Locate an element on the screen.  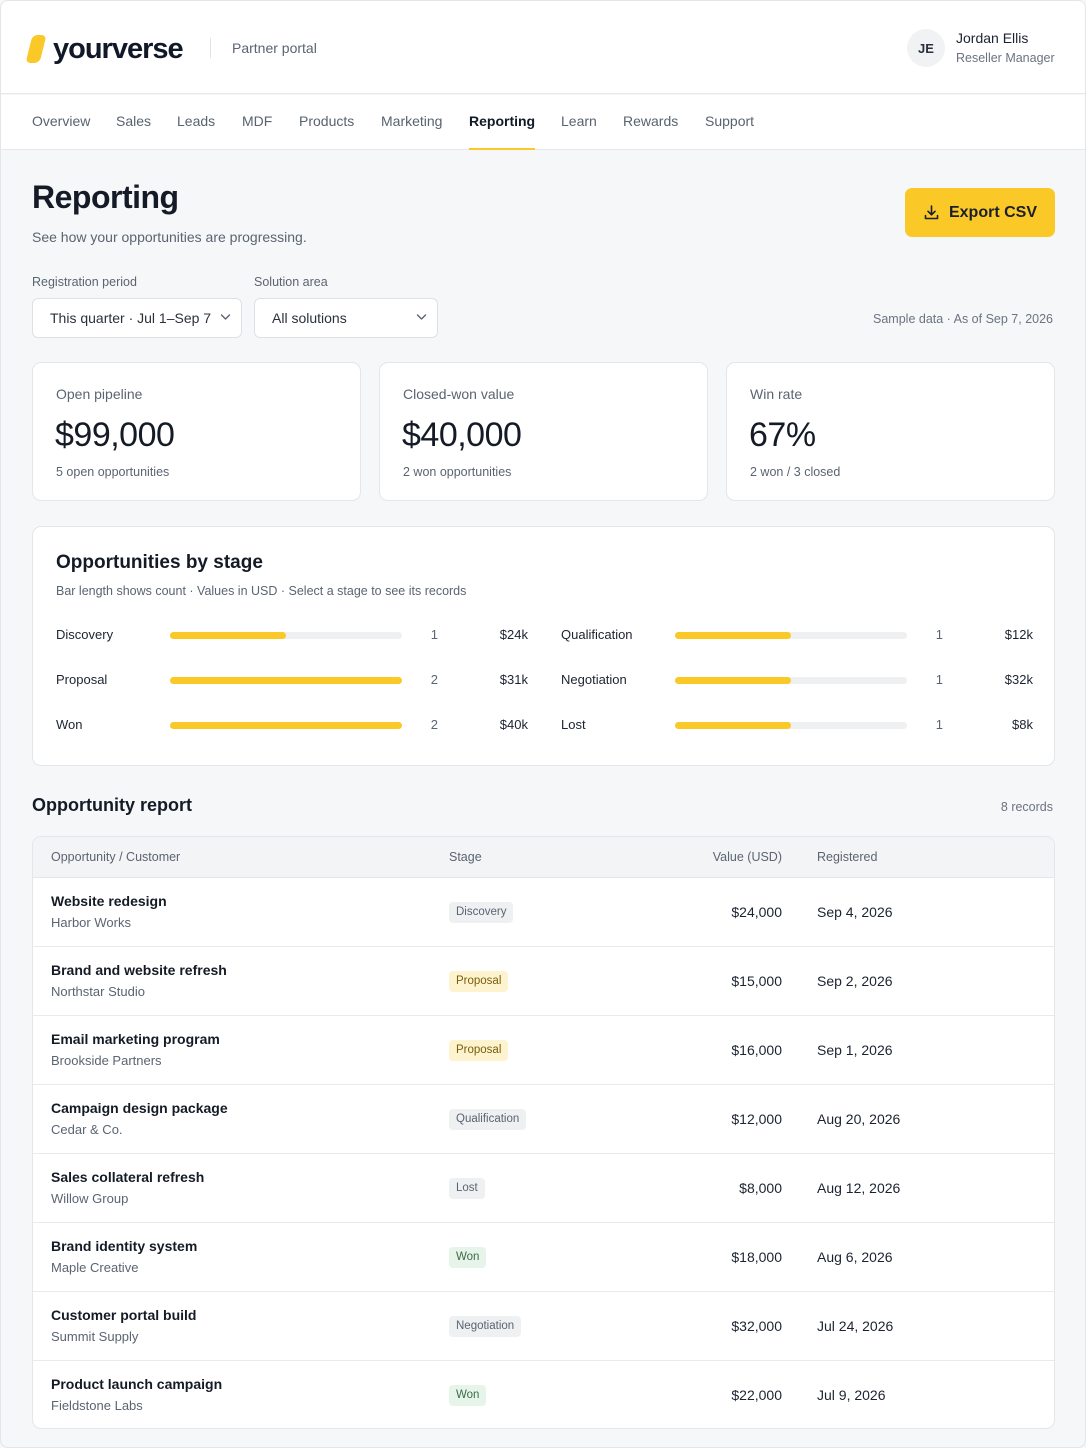
avatar: JE is located at coordinates (926, 48).